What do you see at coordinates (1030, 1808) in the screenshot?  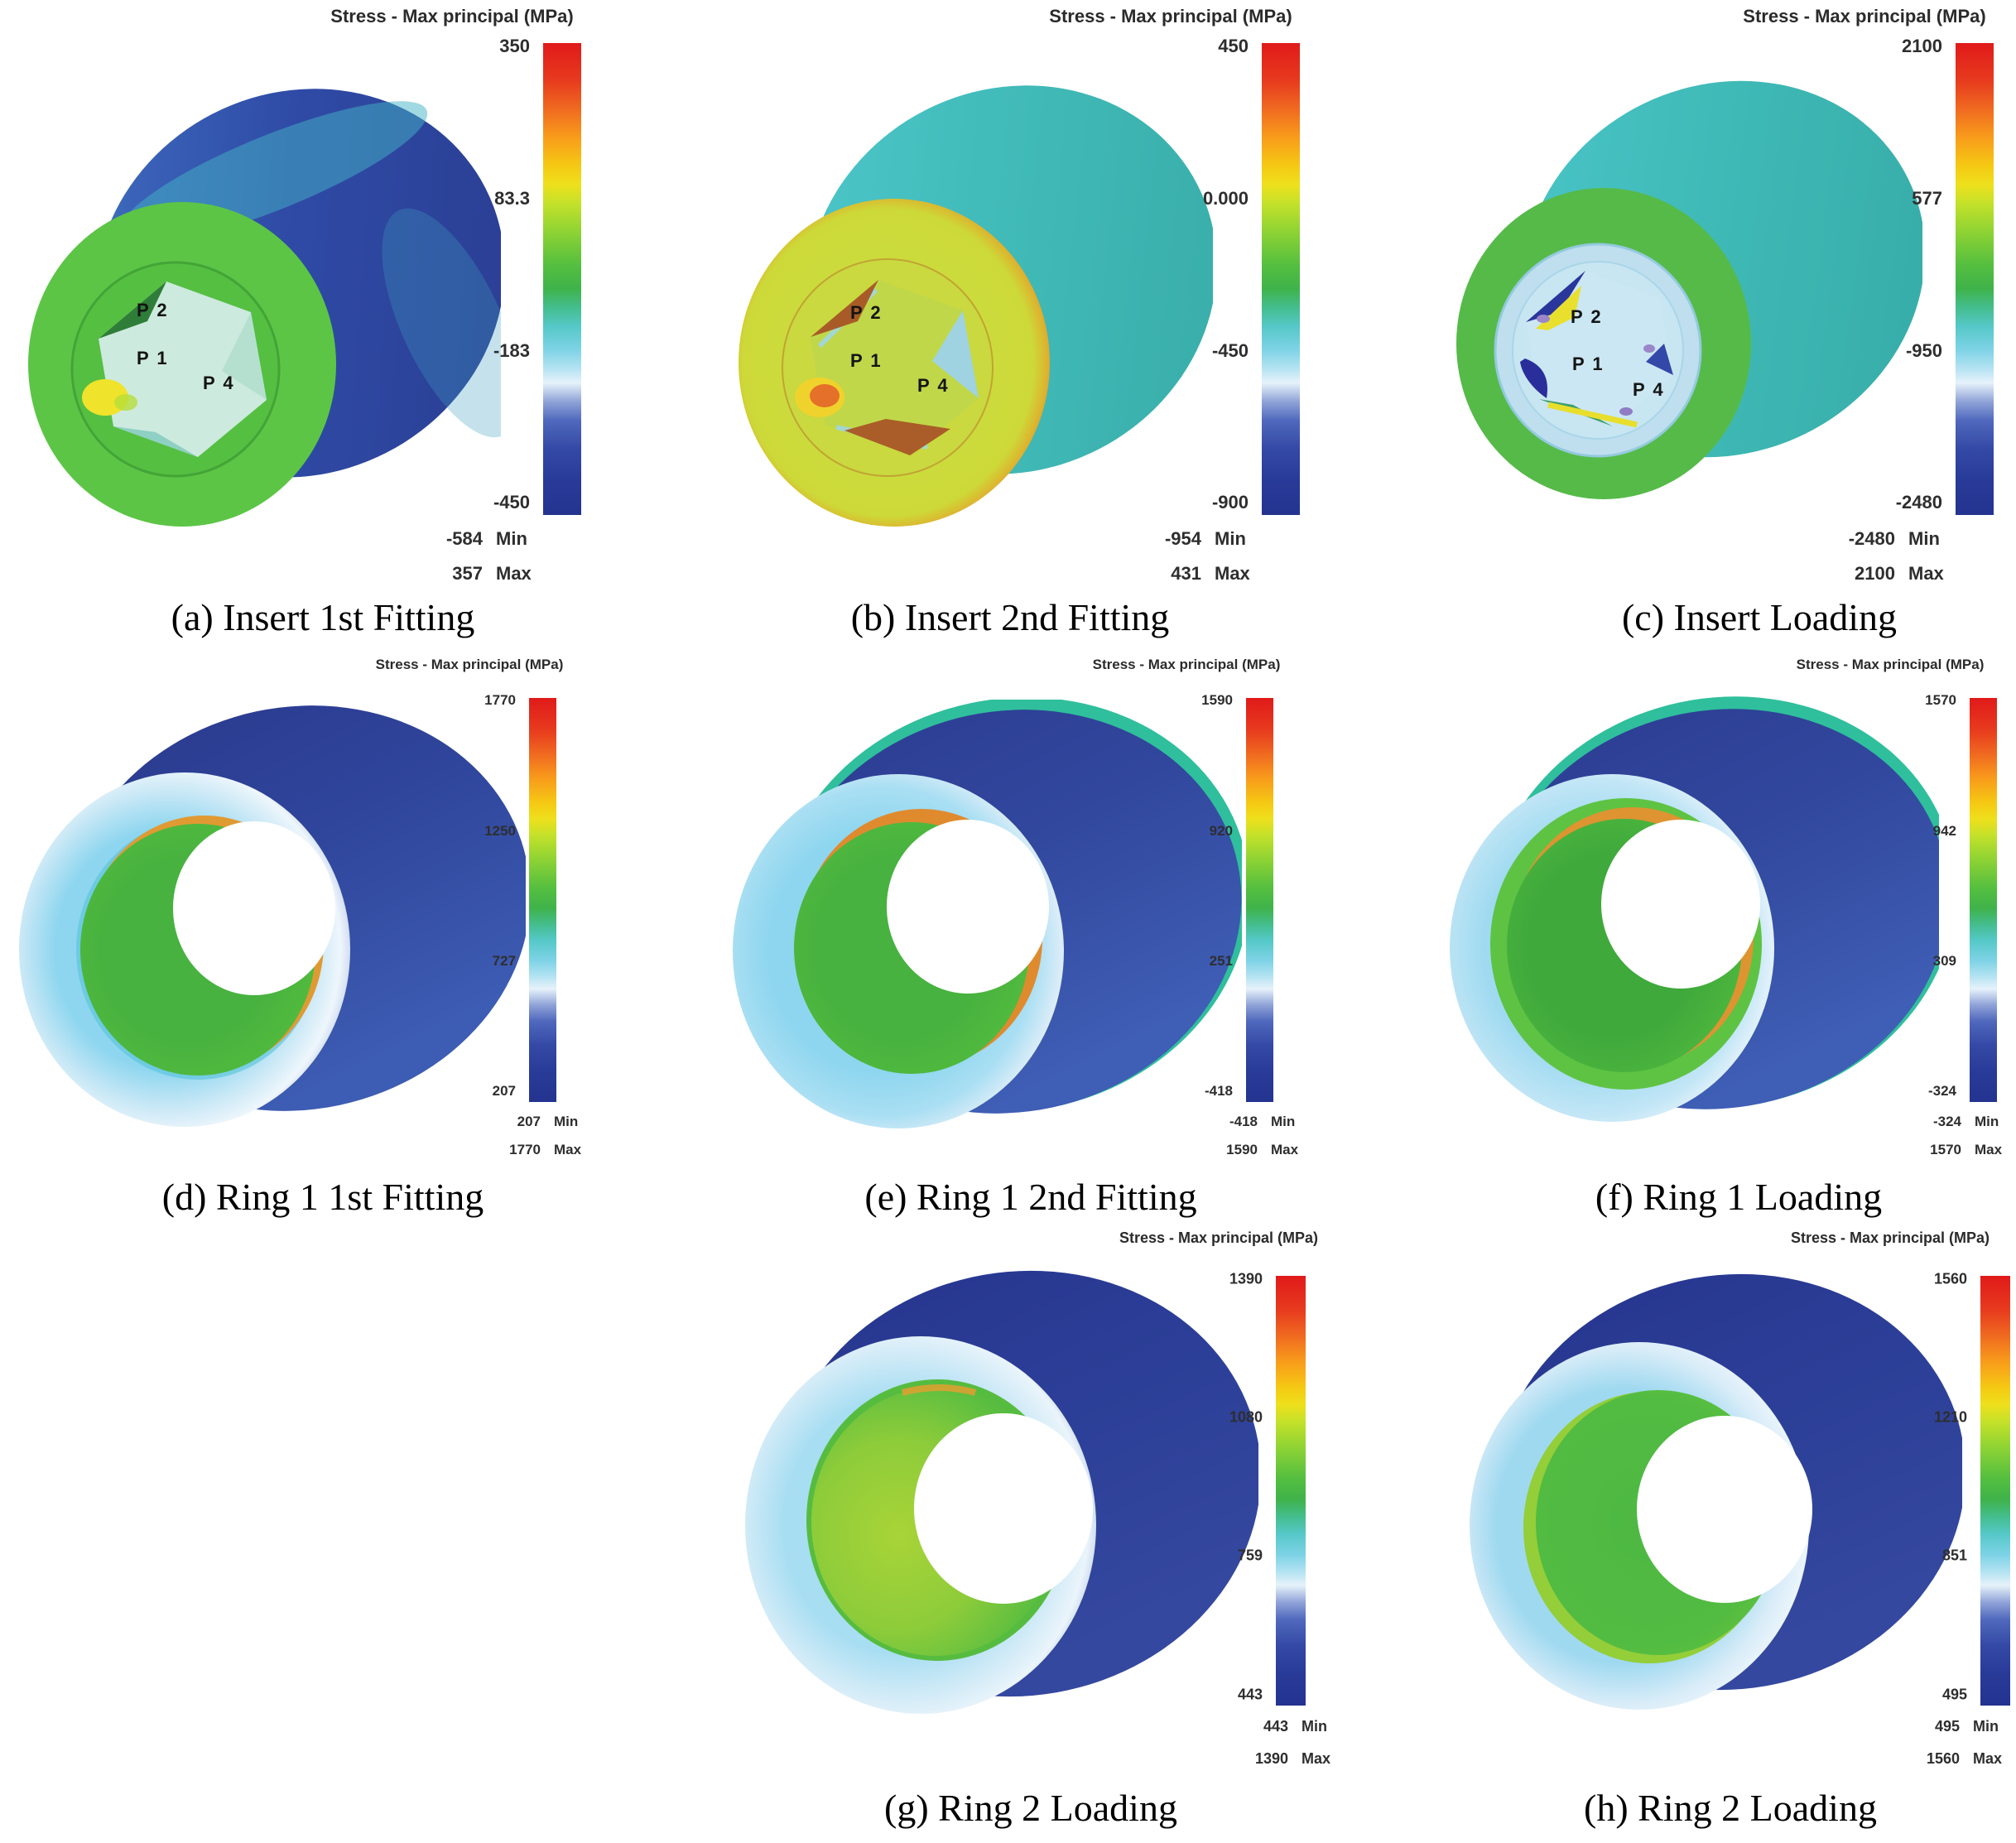 I see `panel-caption: (g) Ring 2 Loading` at bounding box center [1030, 1808].